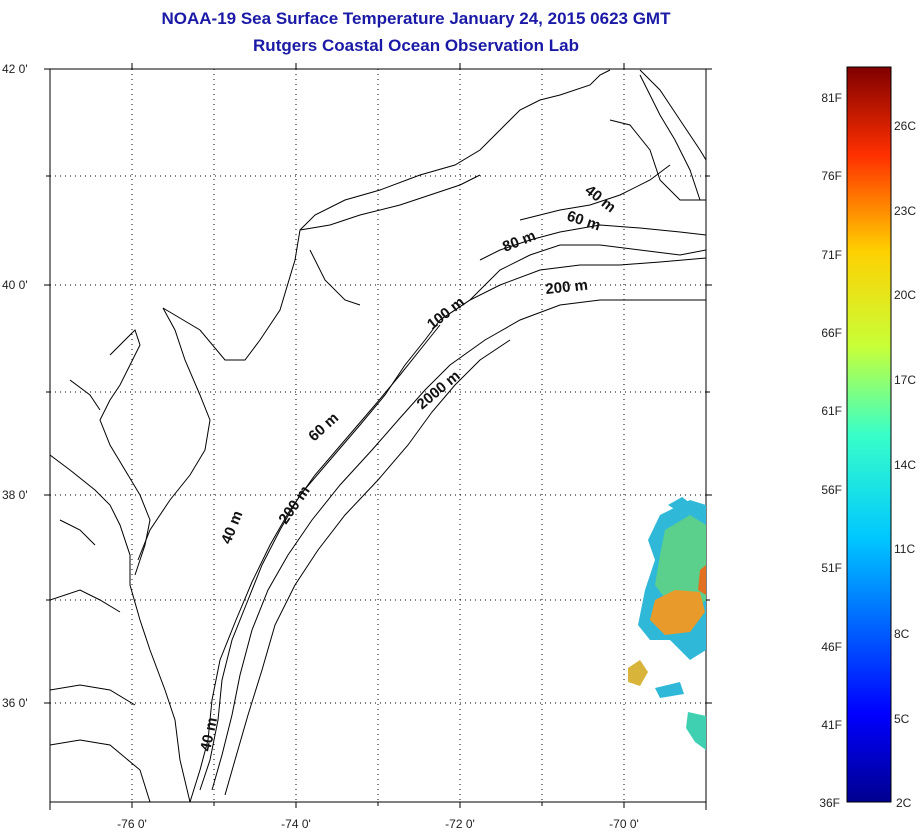  I want to click on colorbar-c-label: 14C, so click(905, 465).